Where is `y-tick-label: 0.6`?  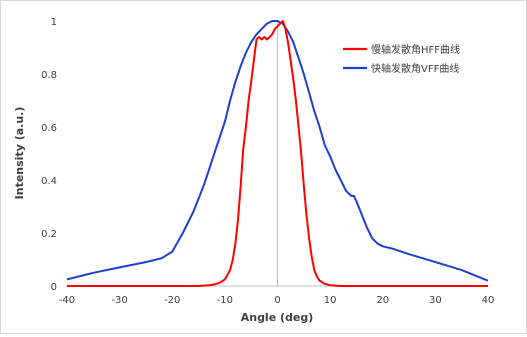 y-tick-label: 0.6 is located at coordinates (49, 128).